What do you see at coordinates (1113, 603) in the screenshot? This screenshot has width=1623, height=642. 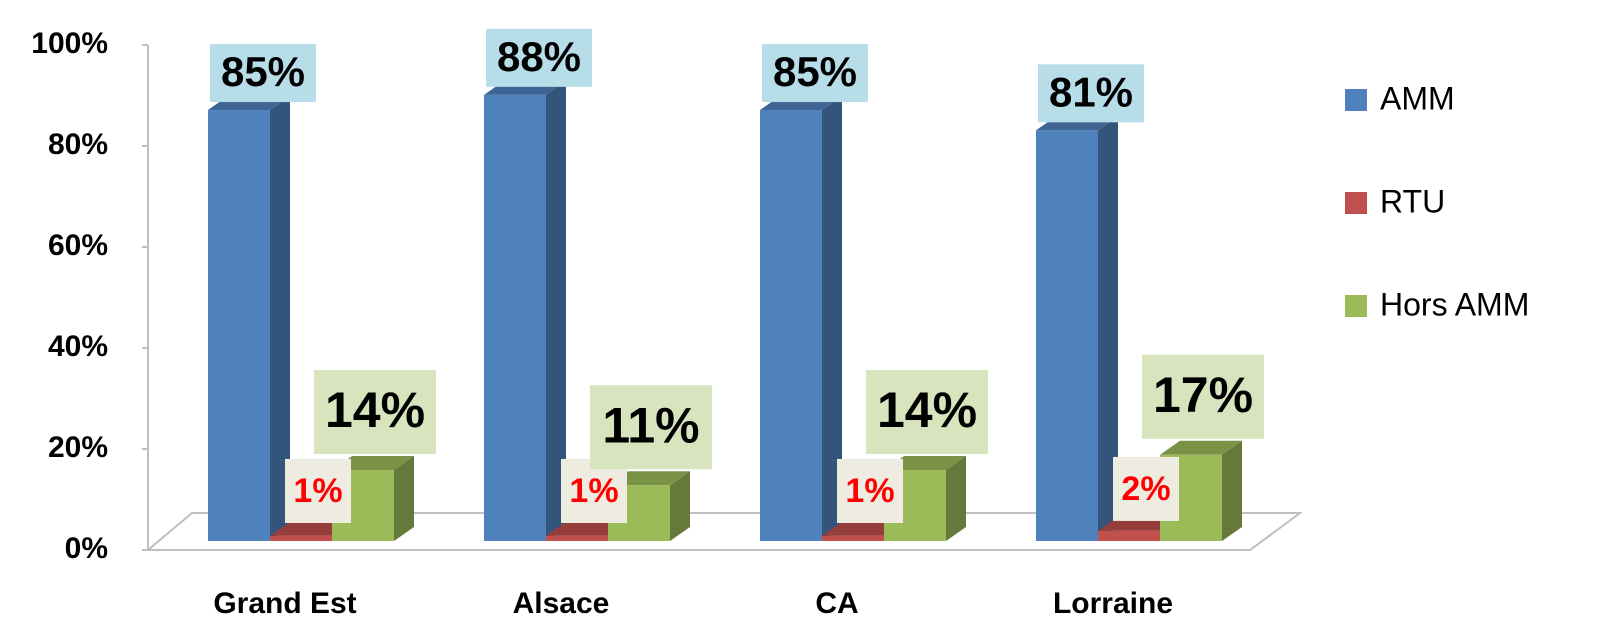 I see `x-tick-label: Lorraine` at bounding box center [1113, 603].